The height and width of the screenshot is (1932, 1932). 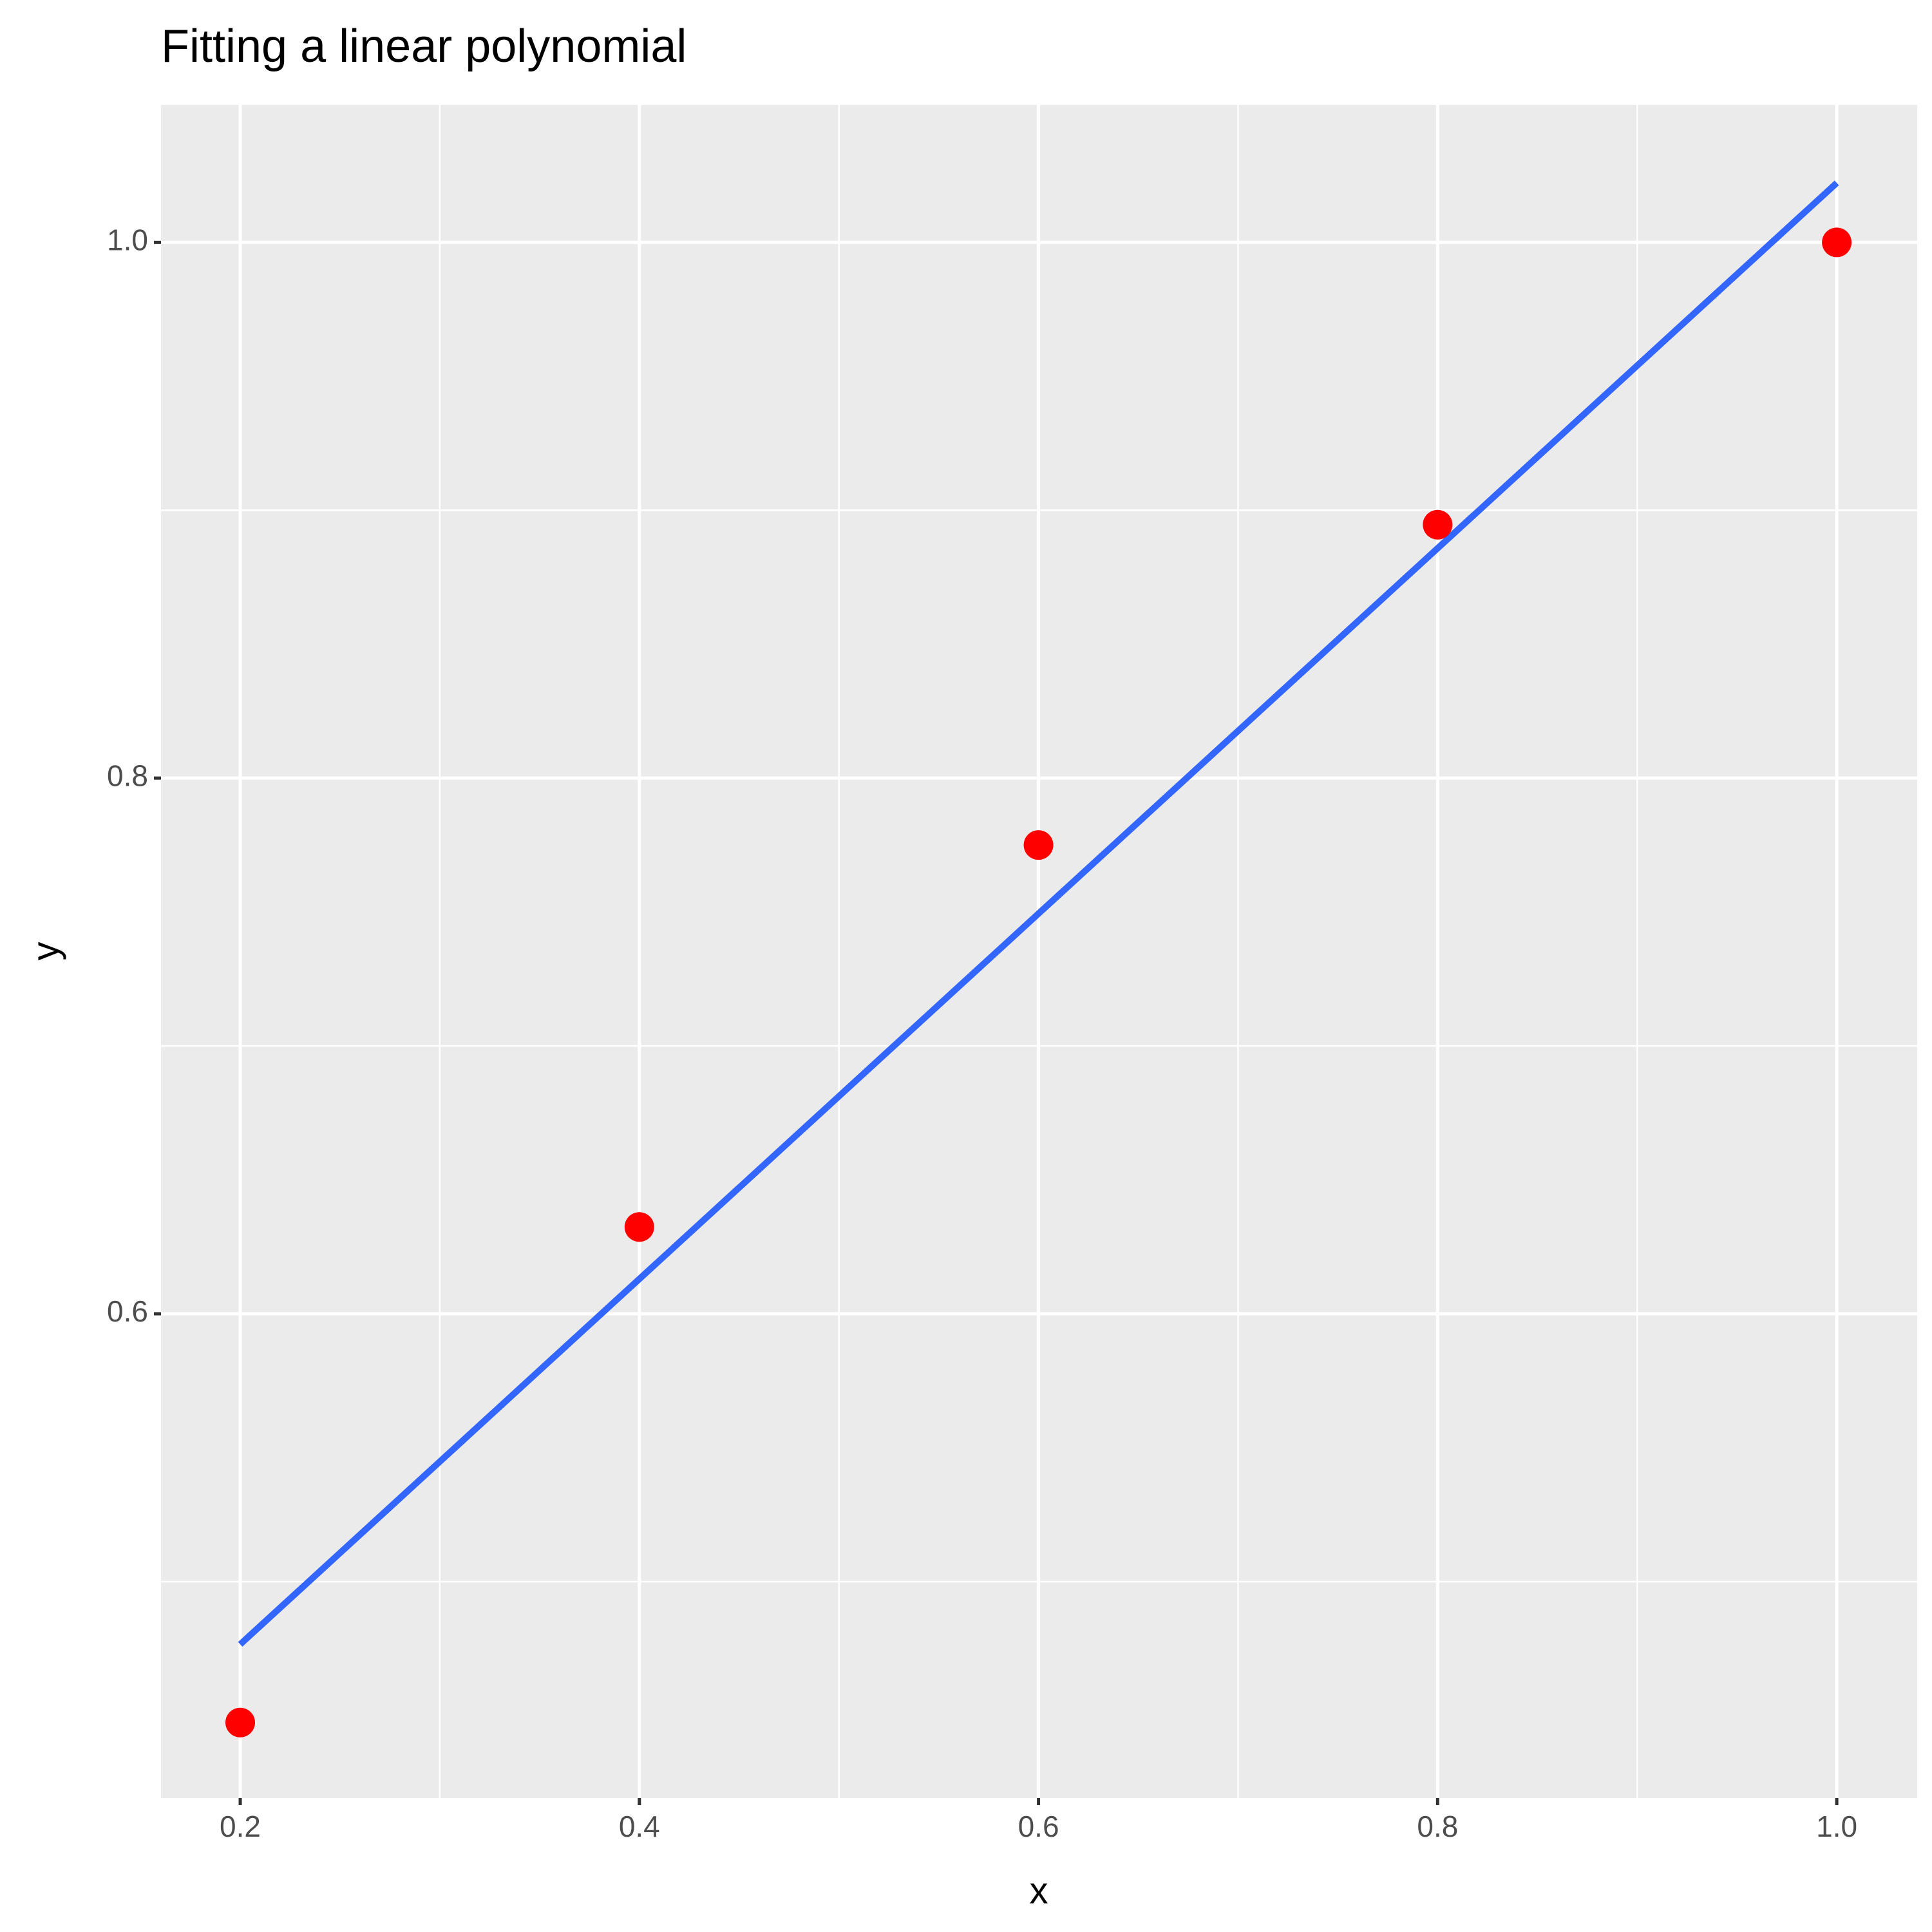 What do you see at coordinates (1836, 1826) in the screenshot?
I see `x-tick-label: 1.0` at bounding box center [1836, 1826].